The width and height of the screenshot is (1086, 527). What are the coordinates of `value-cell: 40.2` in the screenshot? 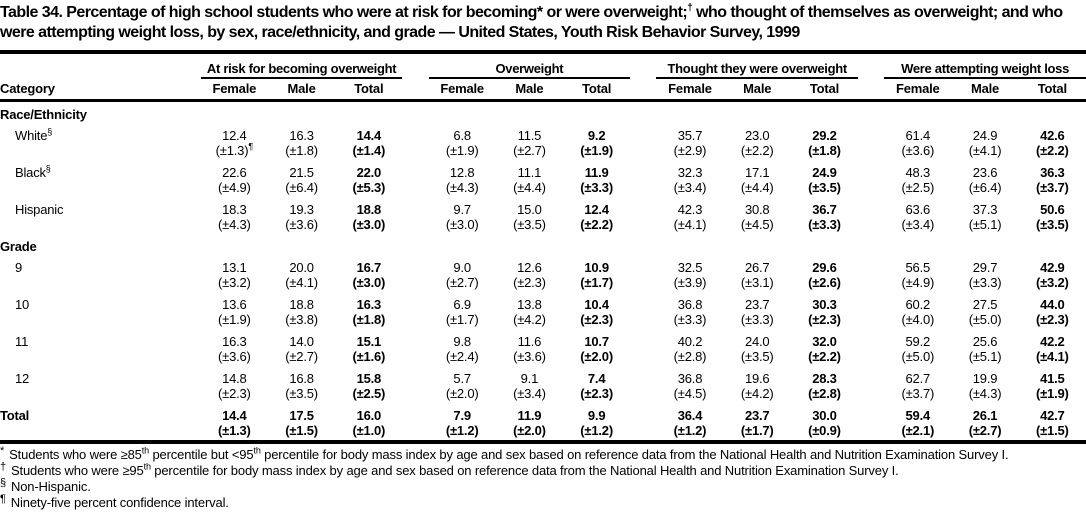 It's located at (690, 341).